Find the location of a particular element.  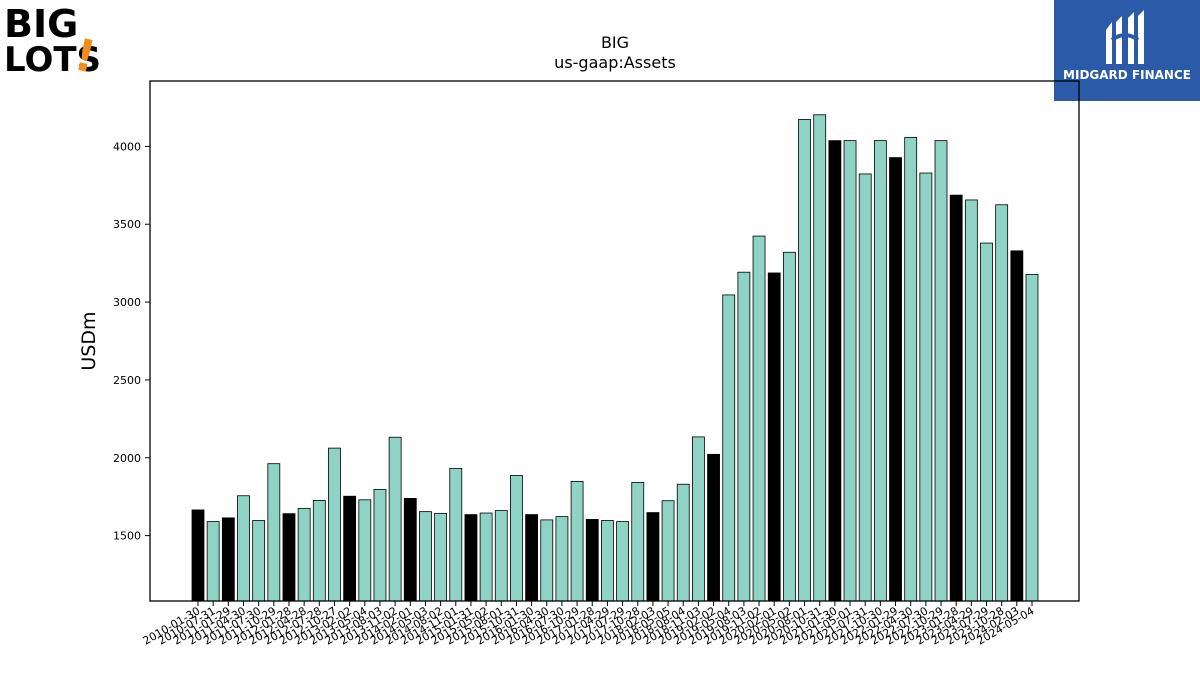

y-tick-label: 4000 is located at coordinates (127, 146).